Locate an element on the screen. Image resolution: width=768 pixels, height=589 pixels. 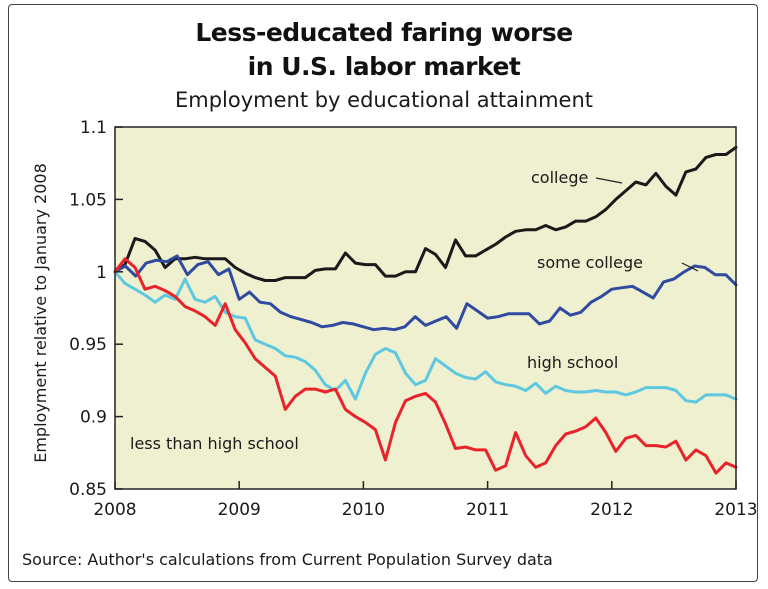
series-label-some-college: some college is located at coordinates (590, 262).